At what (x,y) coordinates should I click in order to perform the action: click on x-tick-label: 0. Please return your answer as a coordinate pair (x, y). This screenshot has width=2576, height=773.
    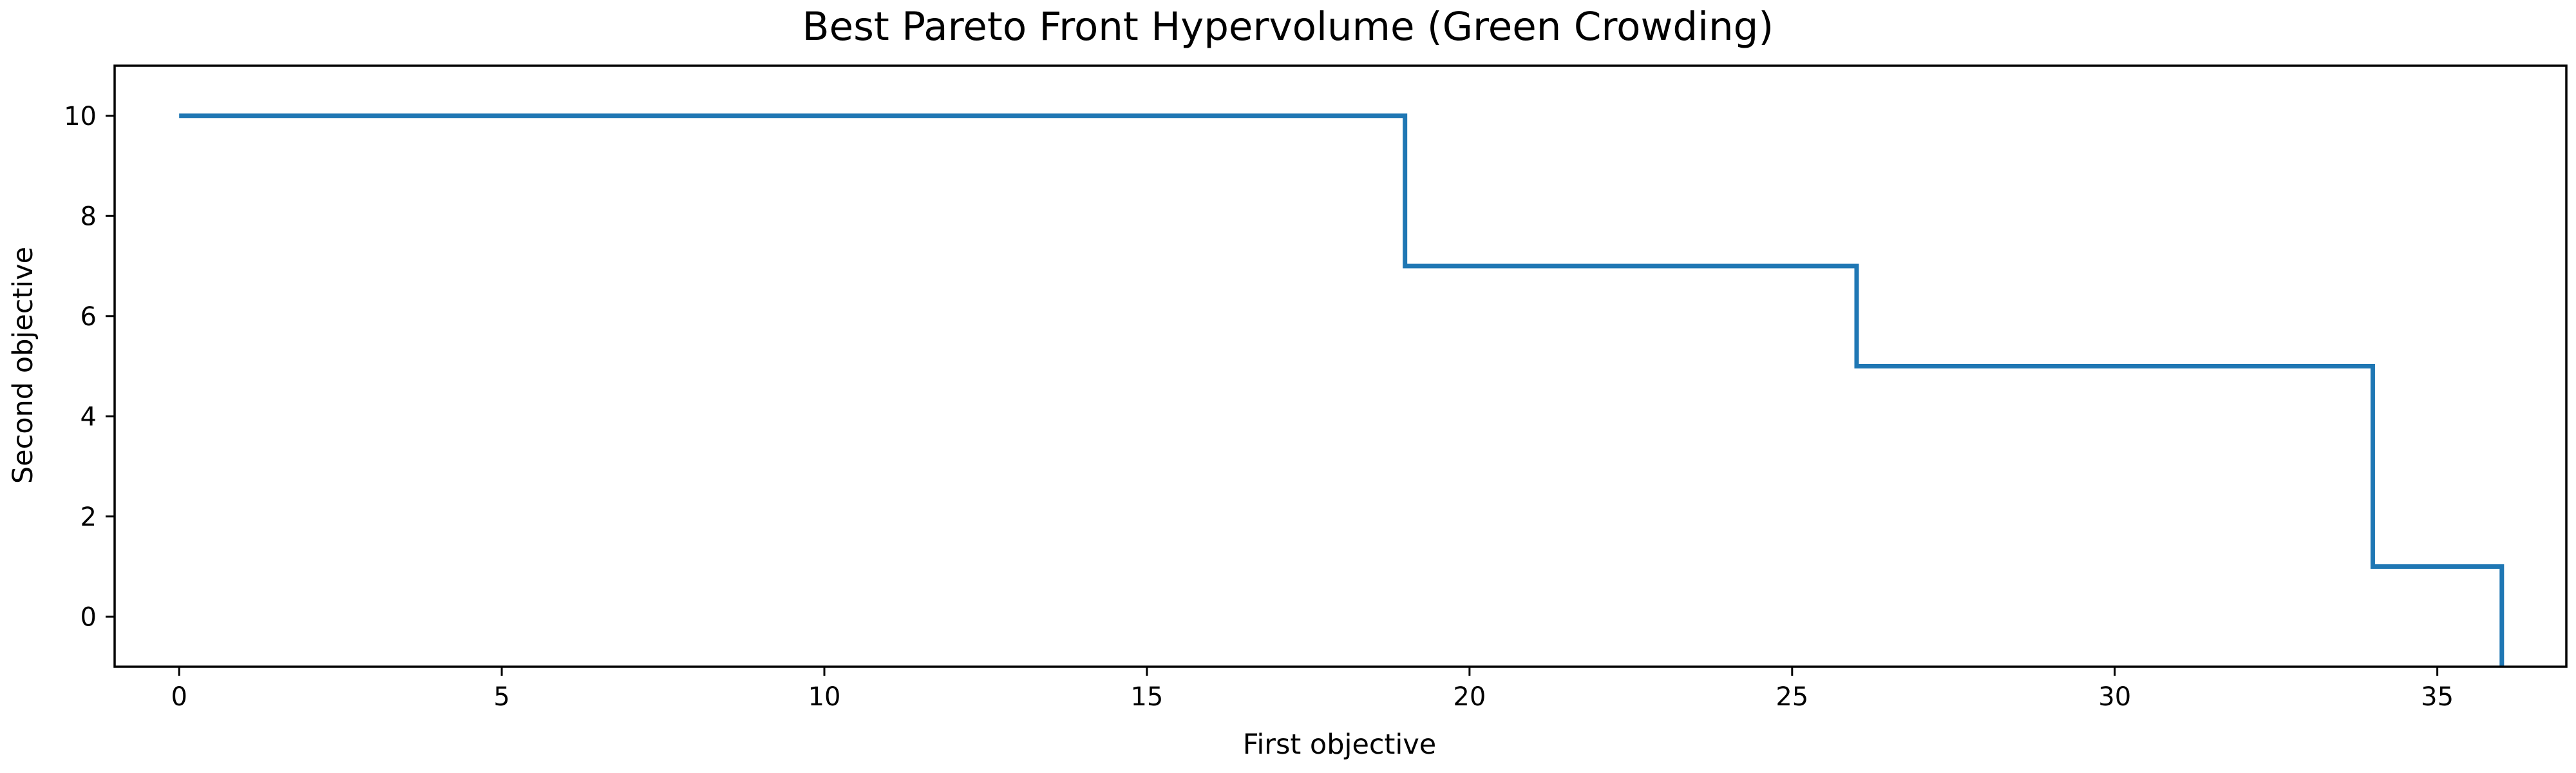
    Looking at the image, I should click on (179, 697).